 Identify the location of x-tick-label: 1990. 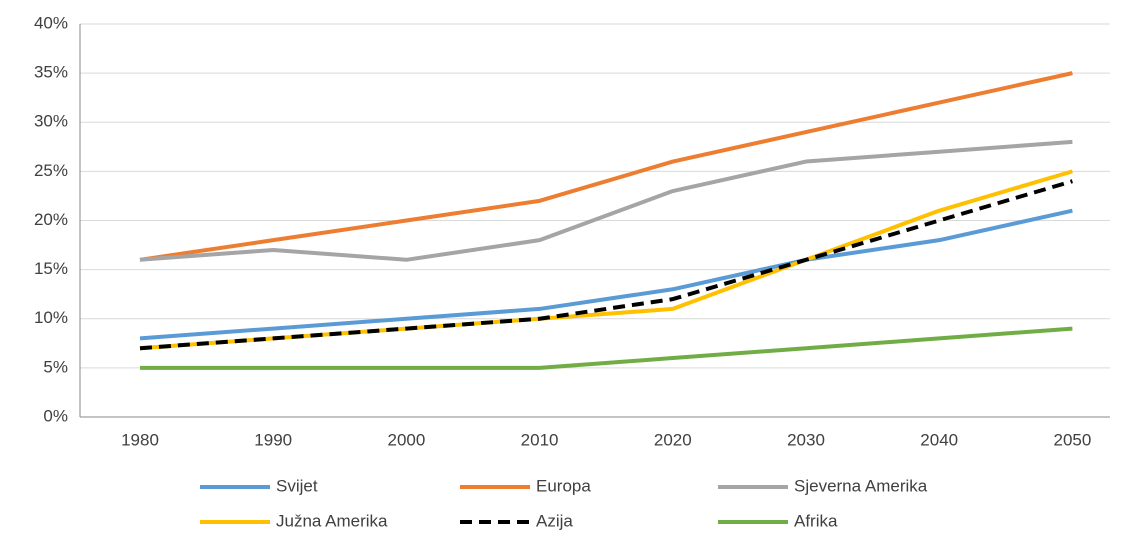
(273, 439).